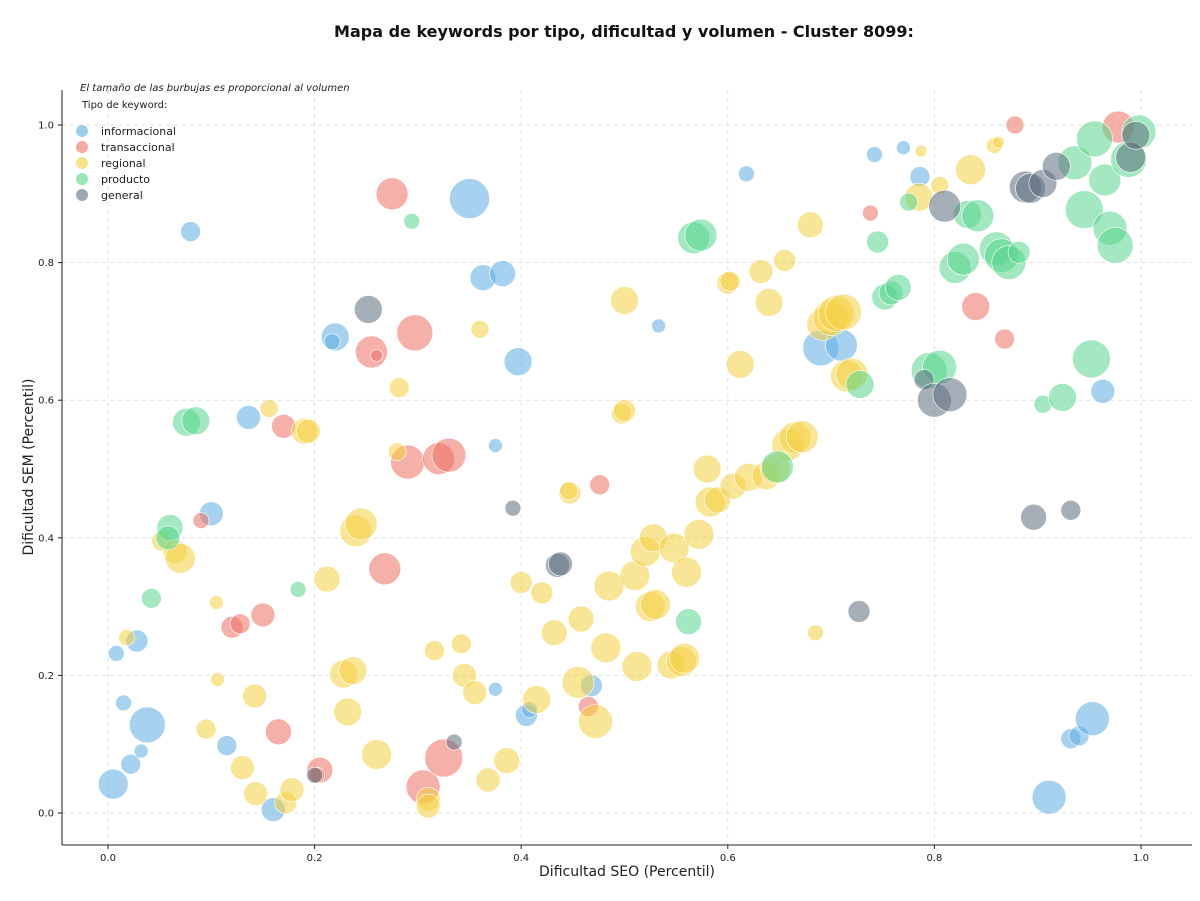  Describe the element at coordinates (82, 131) in the screenshot. I see `legend-marker-informacional` at that location.